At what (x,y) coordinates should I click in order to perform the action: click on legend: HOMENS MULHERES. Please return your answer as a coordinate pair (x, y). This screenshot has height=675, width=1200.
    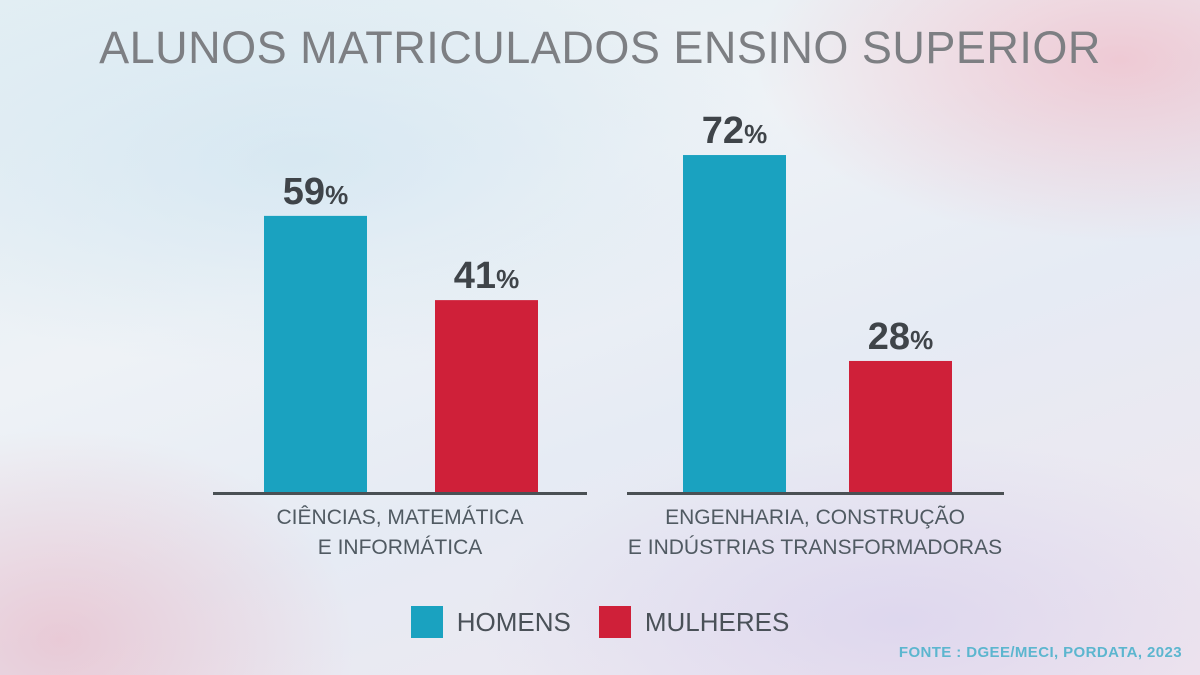
    Looking at the image, I should click on (600, 622).